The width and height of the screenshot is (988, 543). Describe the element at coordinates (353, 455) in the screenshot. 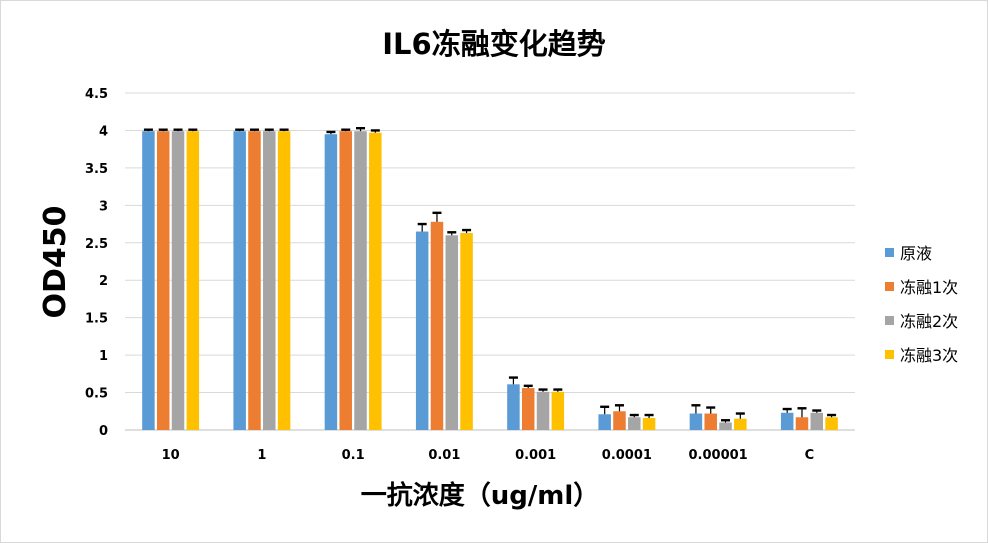

I see `x-tick-label: 0.1` at that location.